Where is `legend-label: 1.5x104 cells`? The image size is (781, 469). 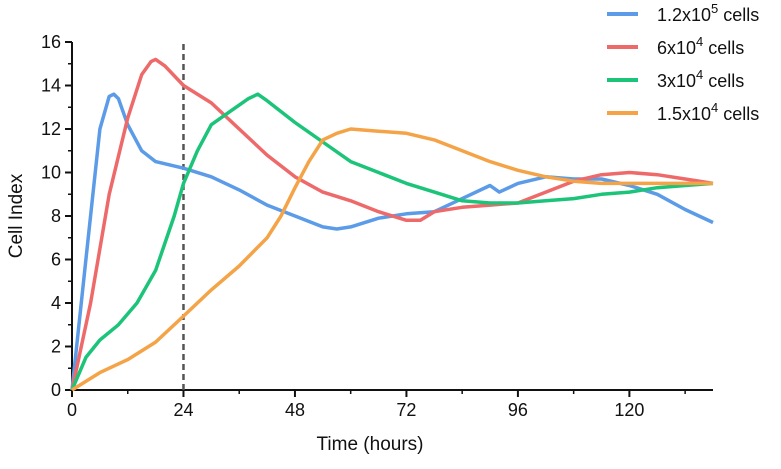
legend-label: 1.5x104 cells is located at coordinates (708, 112).